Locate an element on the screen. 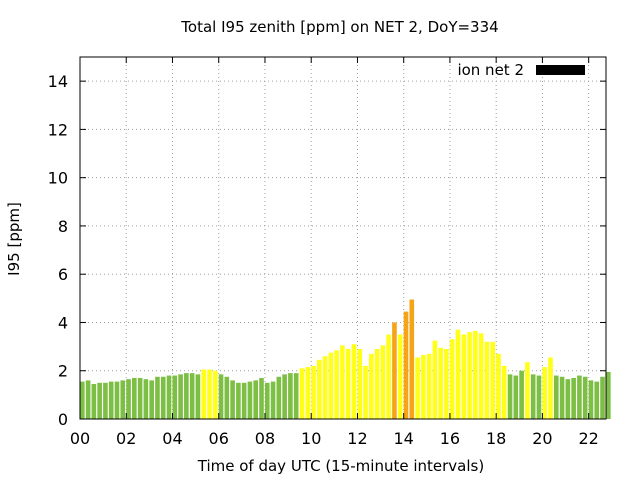 This screenshot has width=640, height=480. x-tick-label: 14 is located at coordinates (404, 438).